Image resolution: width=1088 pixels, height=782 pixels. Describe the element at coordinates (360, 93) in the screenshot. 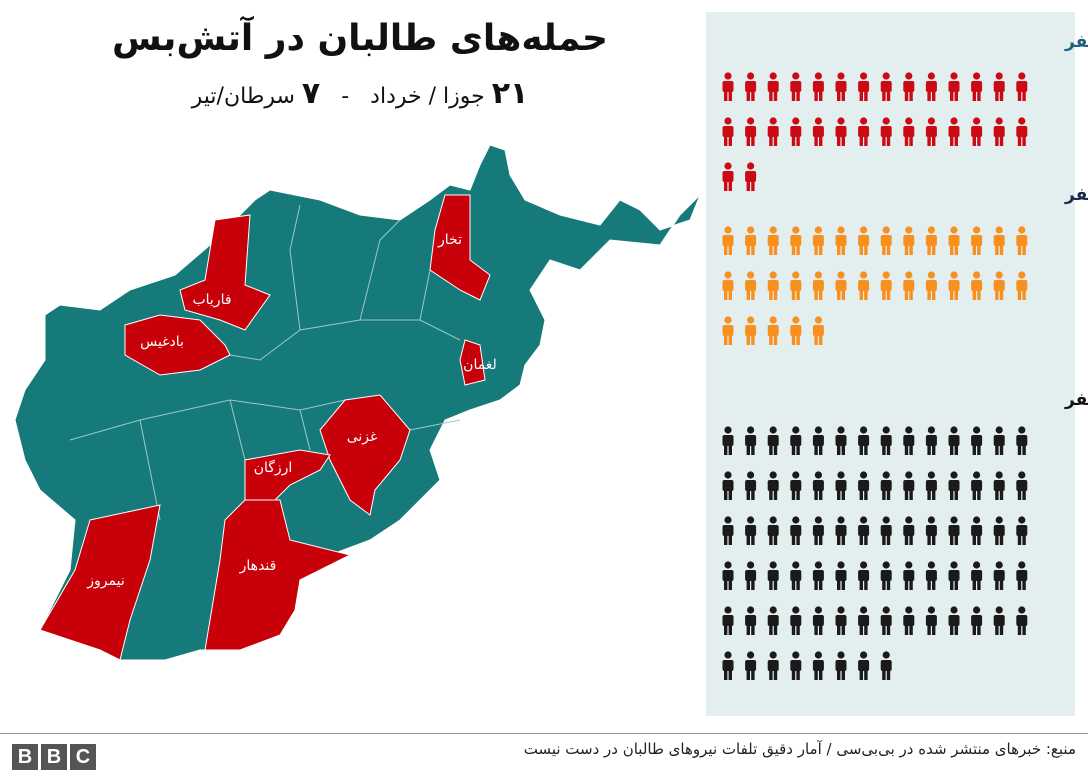

I see `subtitle: ۲۱ جوزا / خرداد - ۷ سرطان/تیر` at that location.